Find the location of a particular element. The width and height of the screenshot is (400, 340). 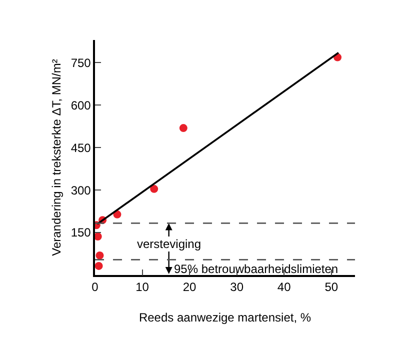

x-tick-label: 10 is located at coordinates (143, 287).